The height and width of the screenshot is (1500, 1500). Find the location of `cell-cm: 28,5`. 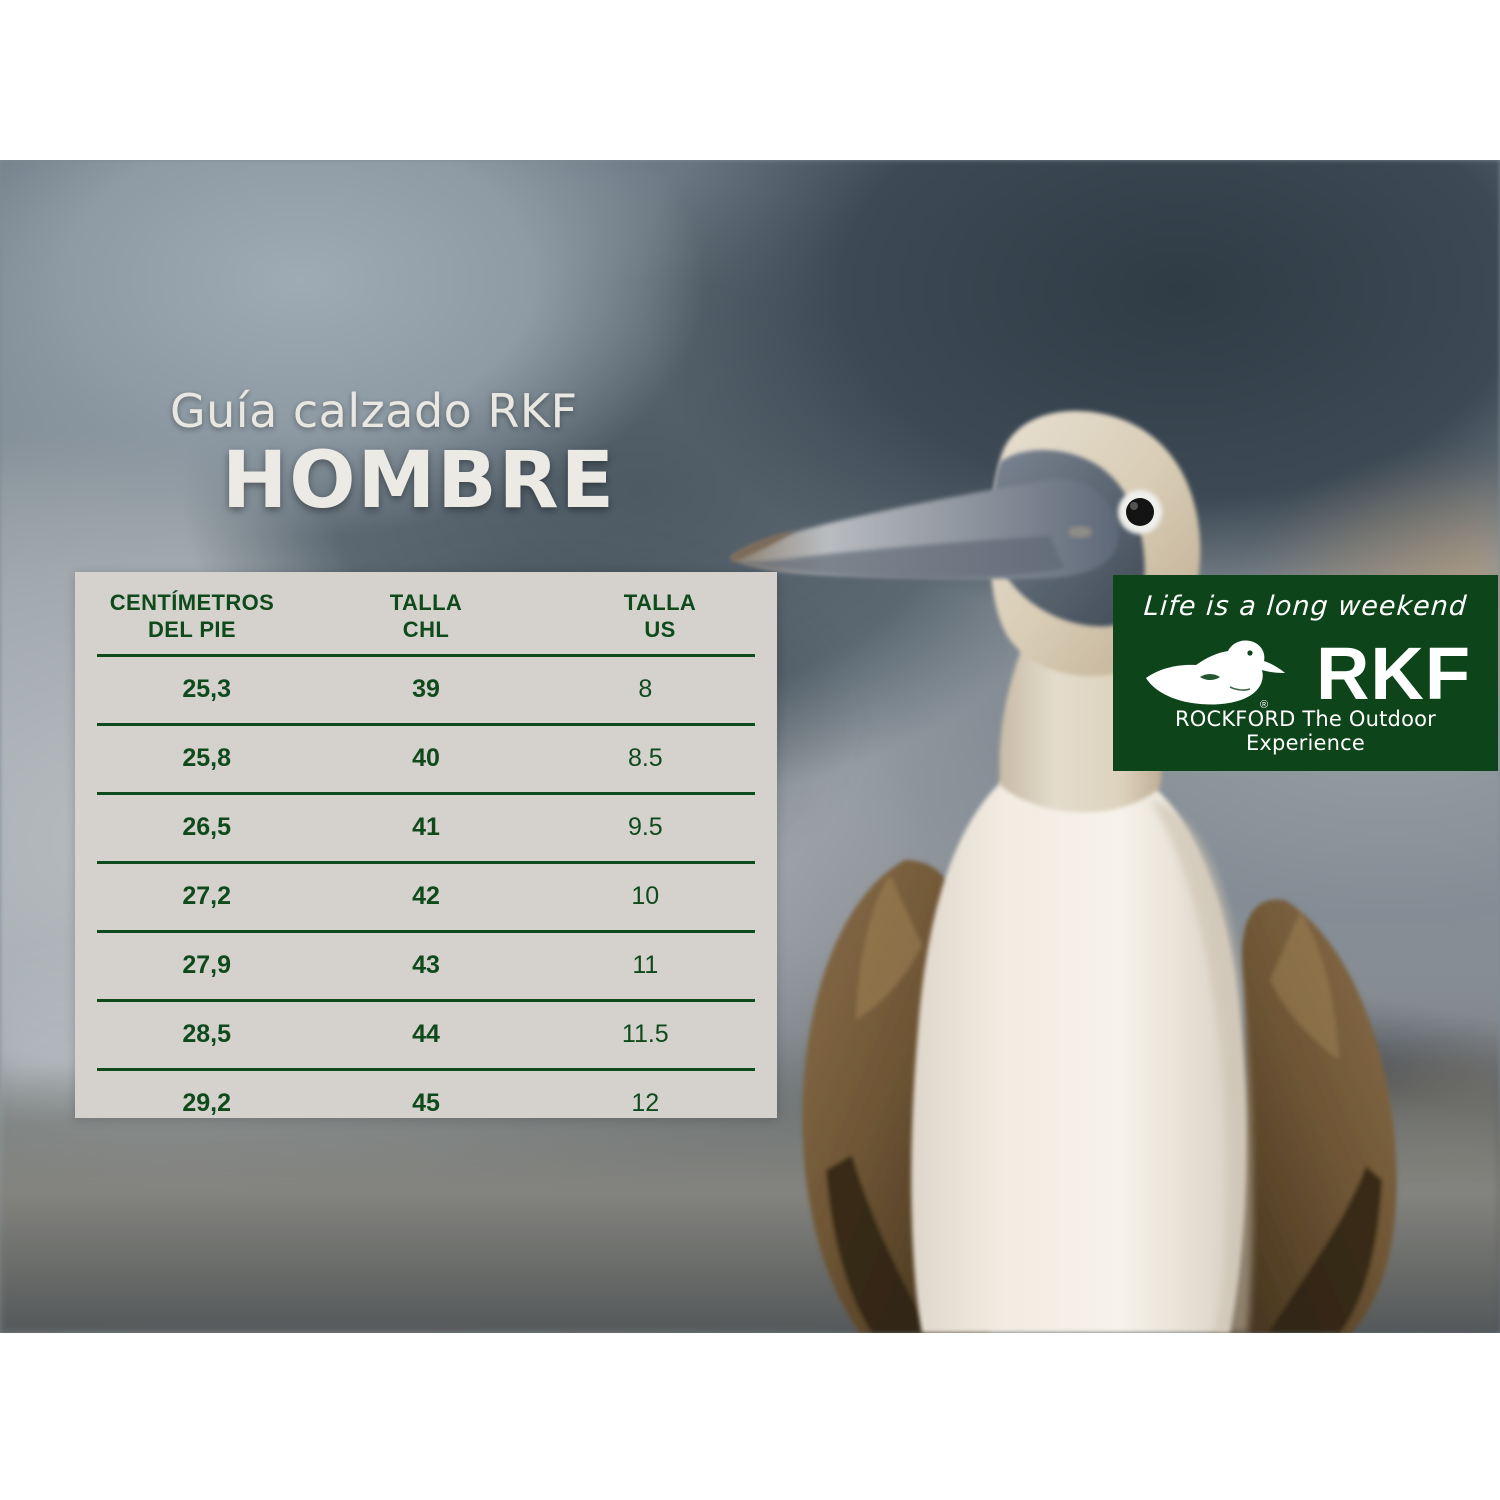

cell-cm: 28,5 is located at coordinates (206, 1034).